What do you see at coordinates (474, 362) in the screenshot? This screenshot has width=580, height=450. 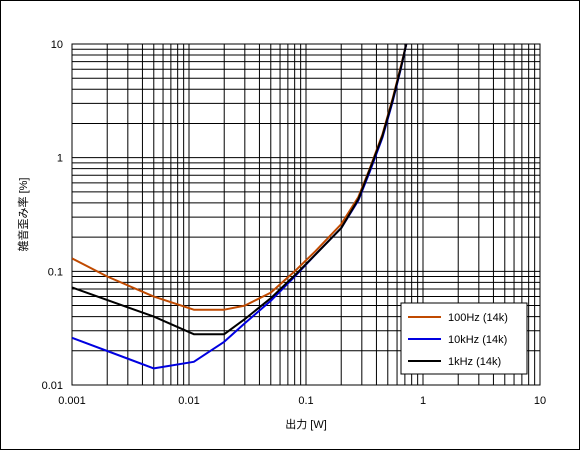 I see `legend-label: 1kHz (14k)` at bounding box center [474, 362].